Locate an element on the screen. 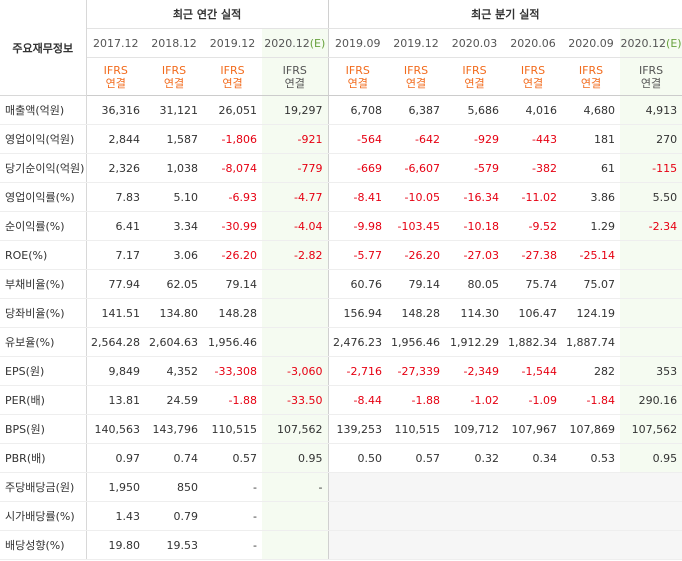  row-label: EPS(원) is located at coordinates (43, 371).